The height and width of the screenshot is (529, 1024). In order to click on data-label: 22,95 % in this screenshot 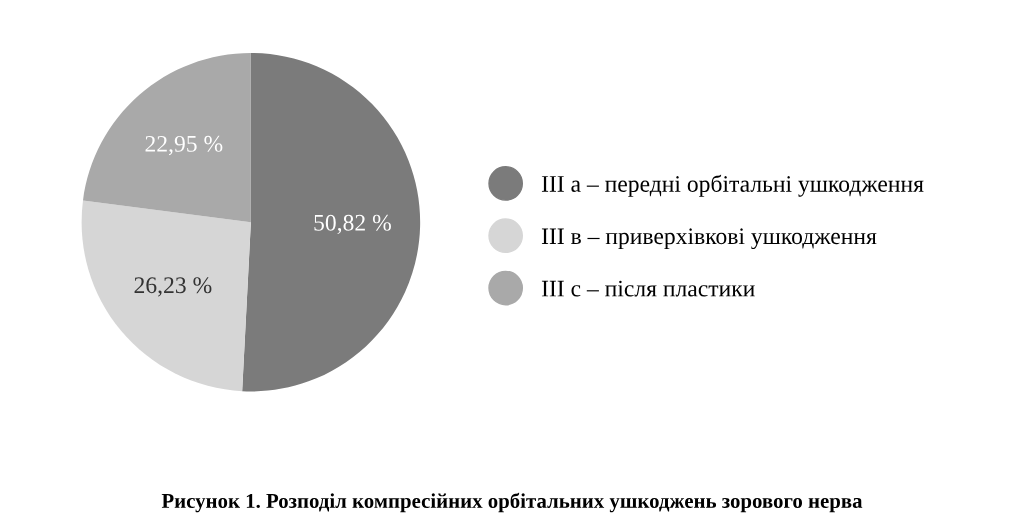, I will do `click(184, 145)`.